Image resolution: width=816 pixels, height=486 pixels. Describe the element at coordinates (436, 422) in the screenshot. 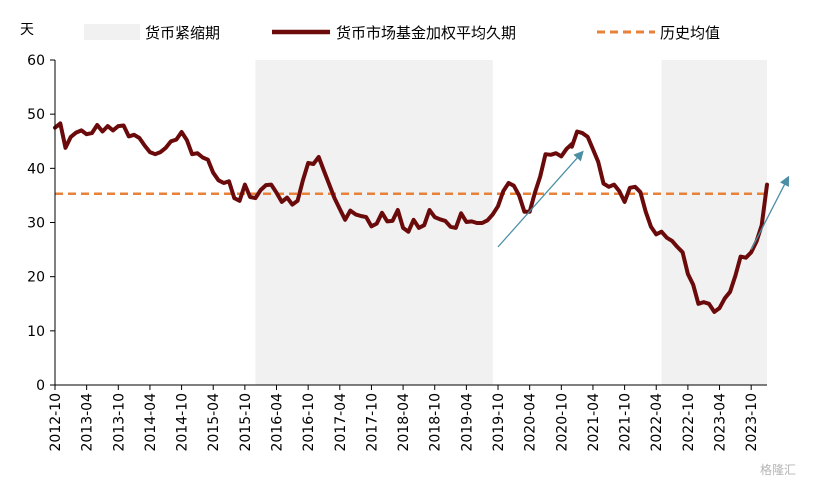

I see `x-tick-label: 2018-10` at that location.